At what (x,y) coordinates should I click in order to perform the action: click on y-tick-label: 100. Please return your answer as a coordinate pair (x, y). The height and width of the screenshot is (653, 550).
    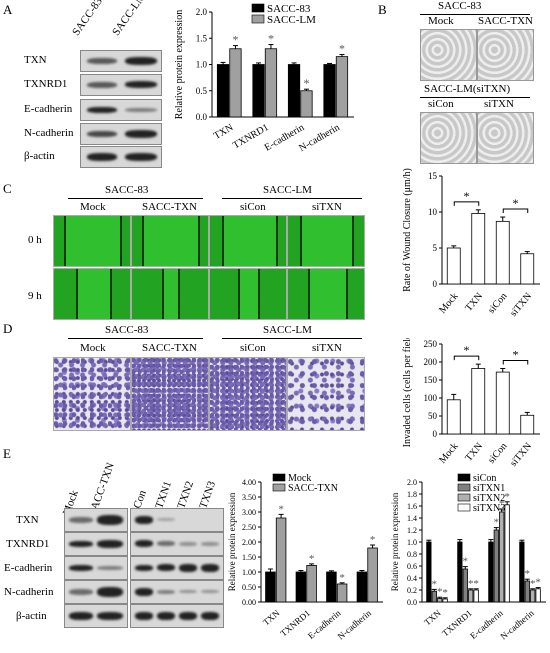
    Looking at the image, I should click on (431, 398).